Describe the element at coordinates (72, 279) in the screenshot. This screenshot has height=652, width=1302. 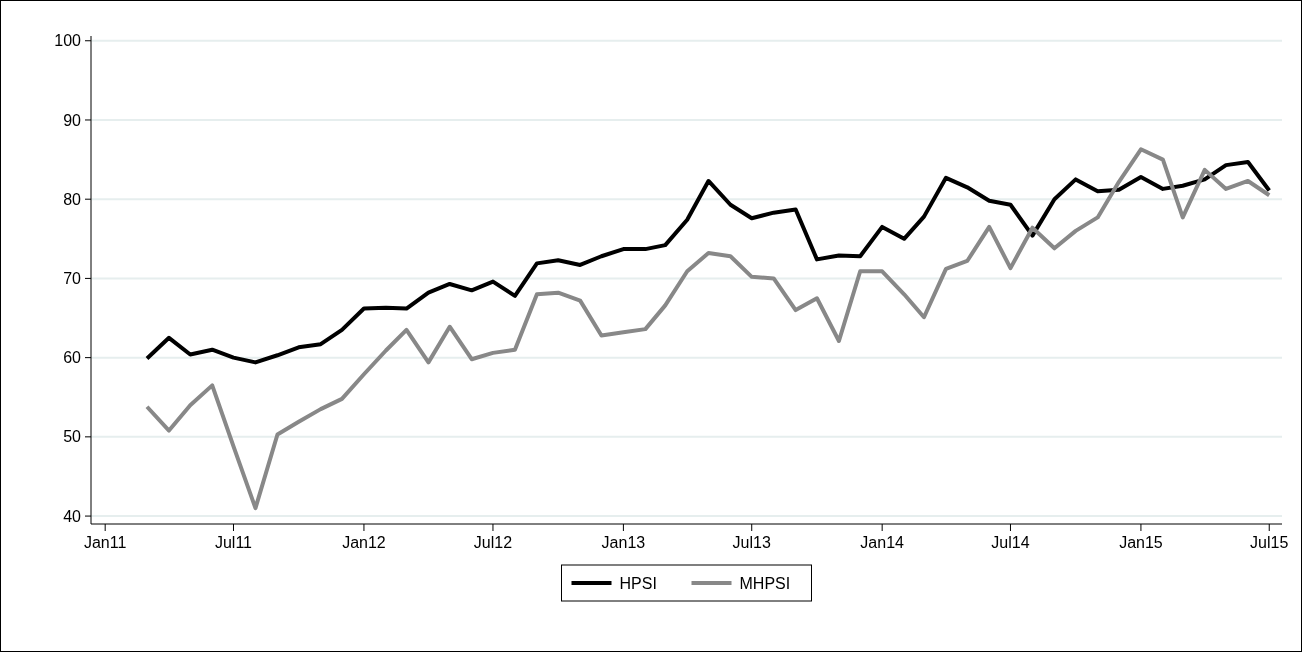
I see `y-tick-label: 70` at that location.